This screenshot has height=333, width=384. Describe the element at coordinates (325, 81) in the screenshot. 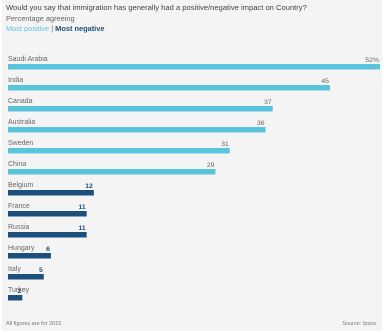

I see `value-label-india: 45` at that location.